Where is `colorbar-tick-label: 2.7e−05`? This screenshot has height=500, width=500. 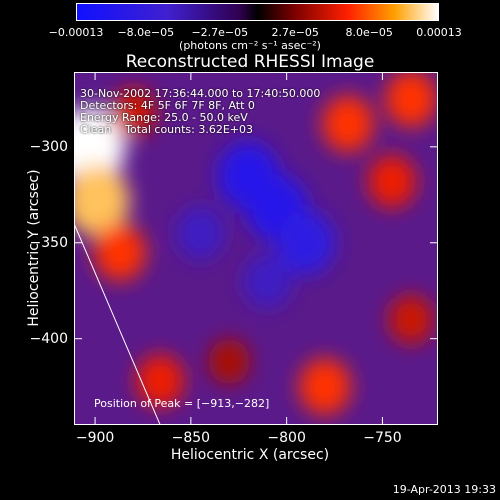 colorbar-tick-label: 2.7e−05 is located at coordinates (295, 32).